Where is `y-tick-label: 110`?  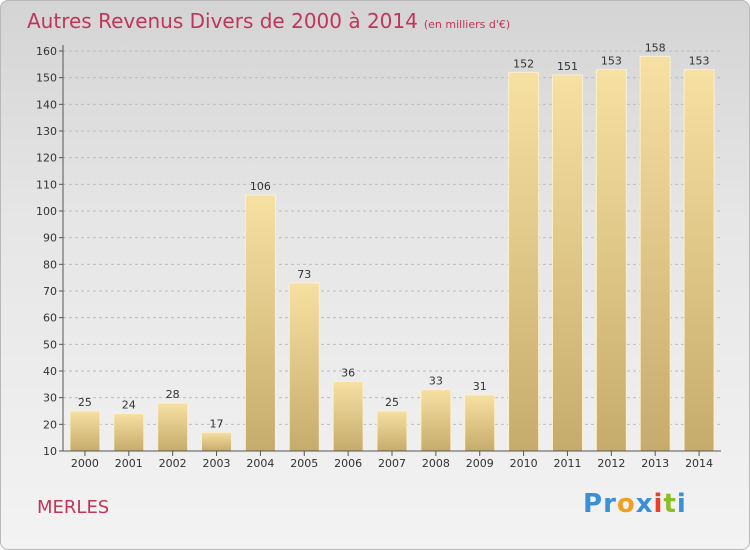
y-tick-label: 110 is located at coordinates (46, 184).